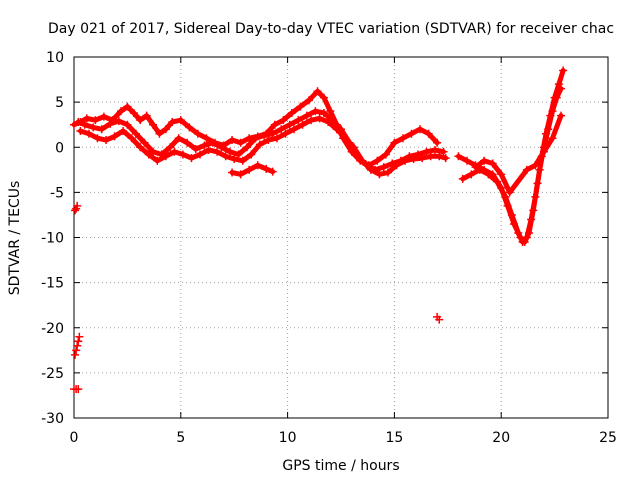  I want to click on y-tick-label: 10, so click(55, 58).